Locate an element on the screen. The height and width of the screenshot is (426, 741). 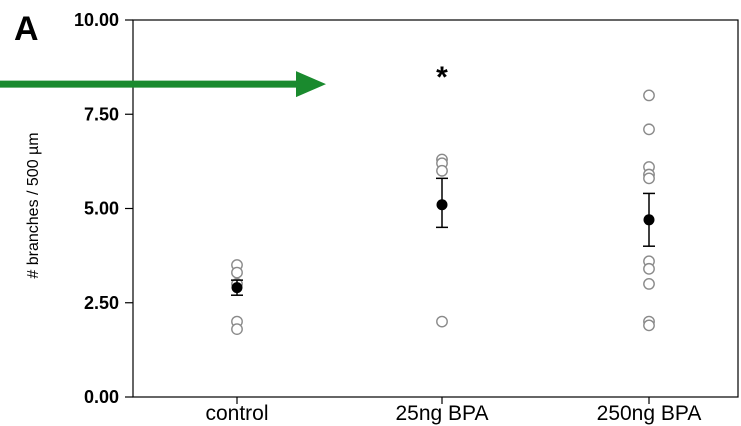
y-tick-label: 0.00 is located at coordinates (101, 397).